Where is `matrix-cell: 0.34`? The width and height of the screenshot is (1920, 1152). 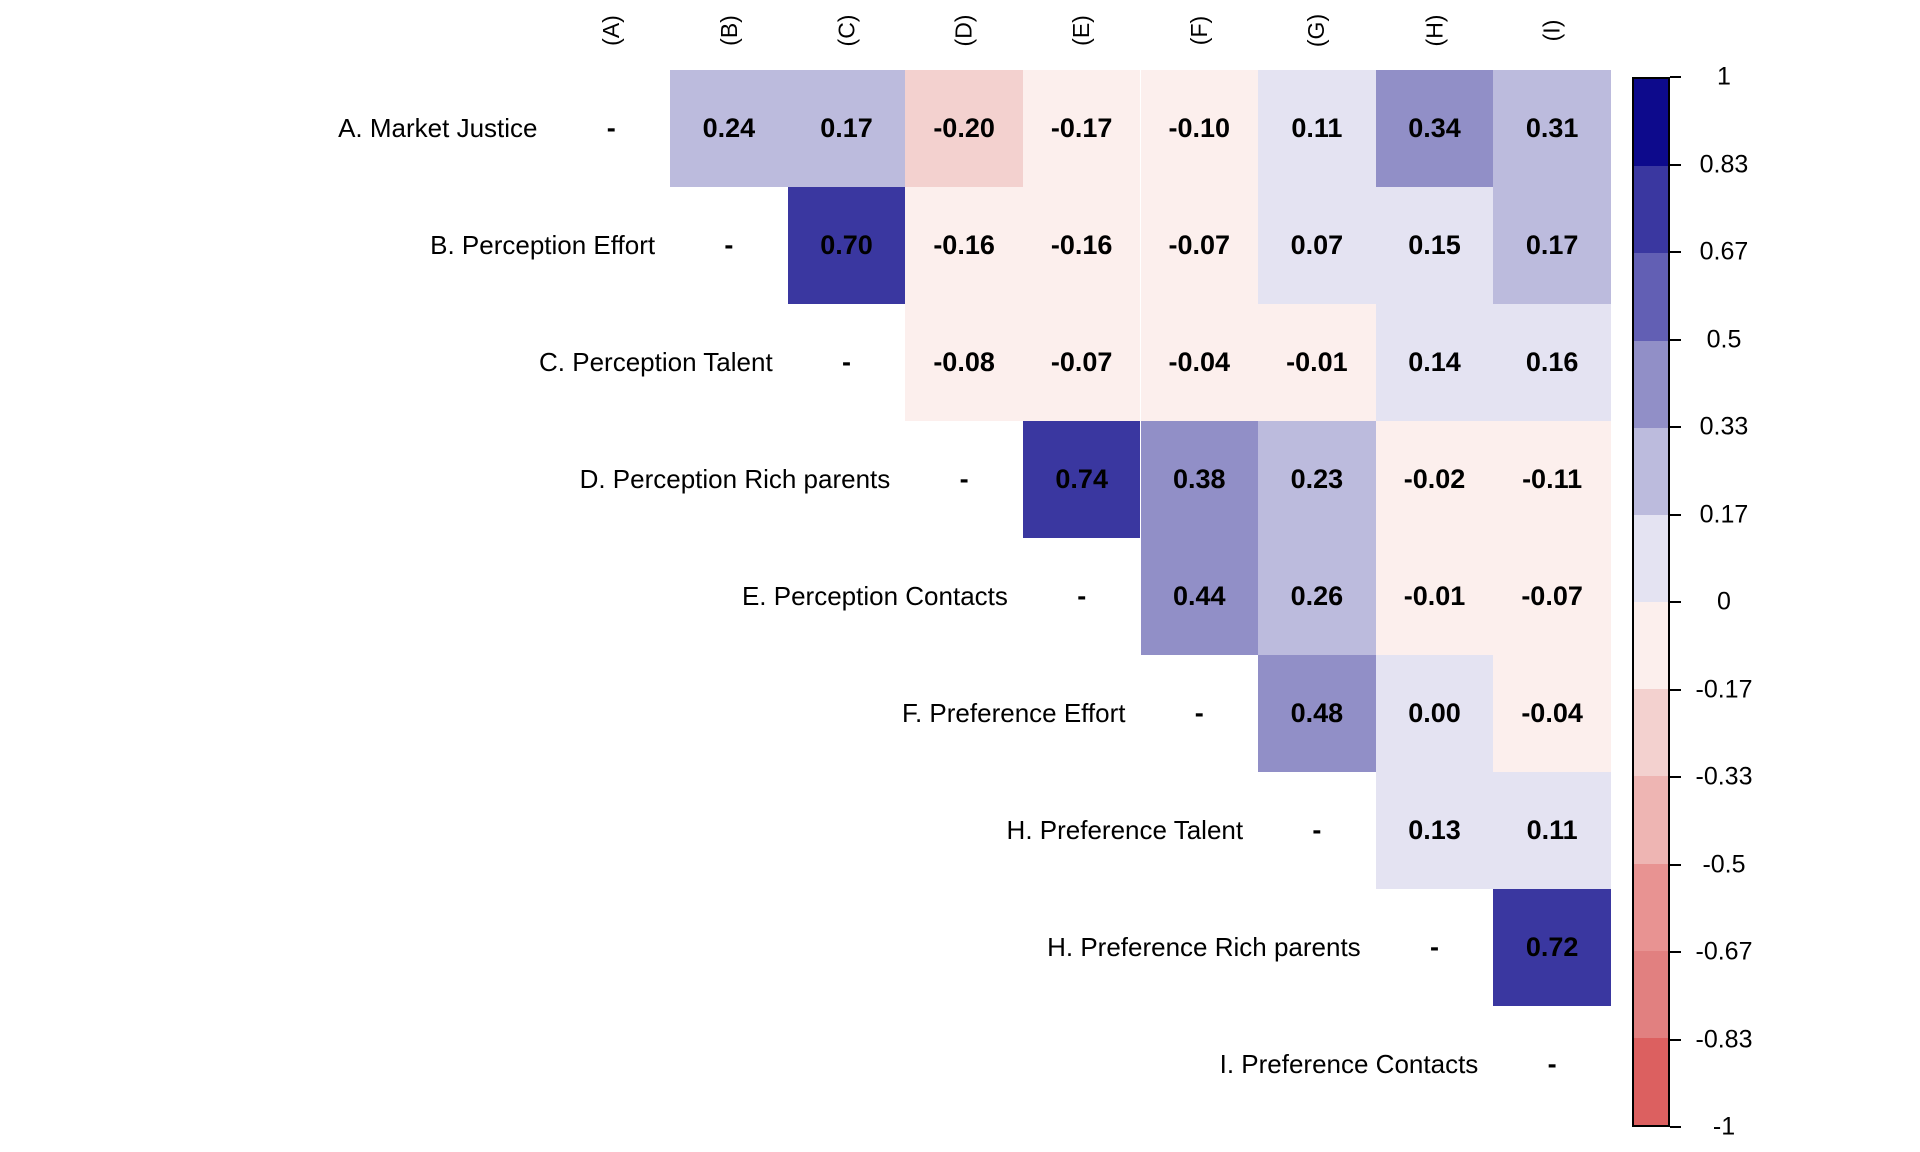
matrix-cell: 0.34 is located at coordinates (1434, 128).